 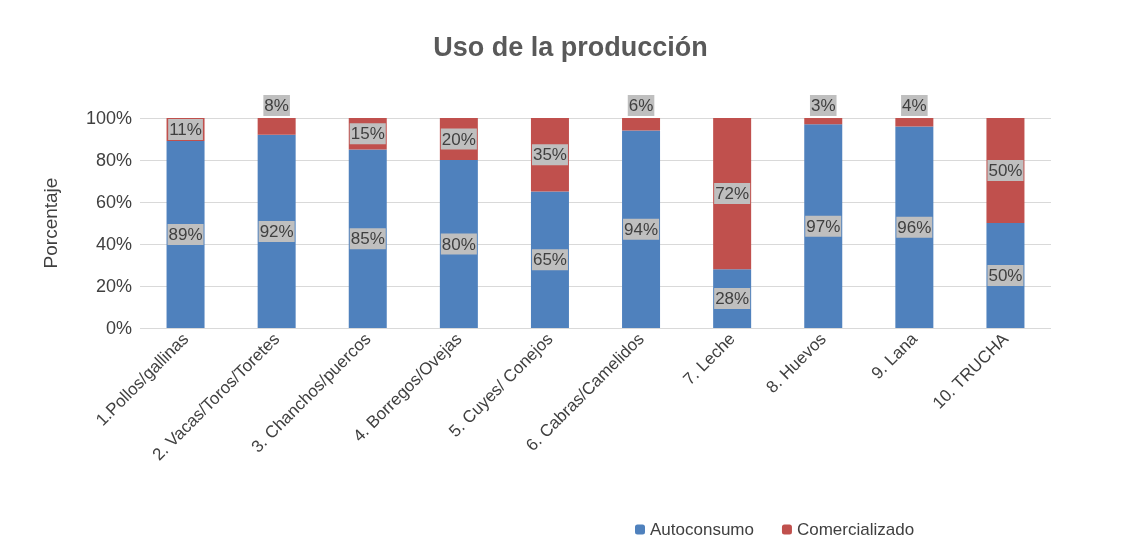 I want to click on data-label: 85%, so click(x=367, y=239).